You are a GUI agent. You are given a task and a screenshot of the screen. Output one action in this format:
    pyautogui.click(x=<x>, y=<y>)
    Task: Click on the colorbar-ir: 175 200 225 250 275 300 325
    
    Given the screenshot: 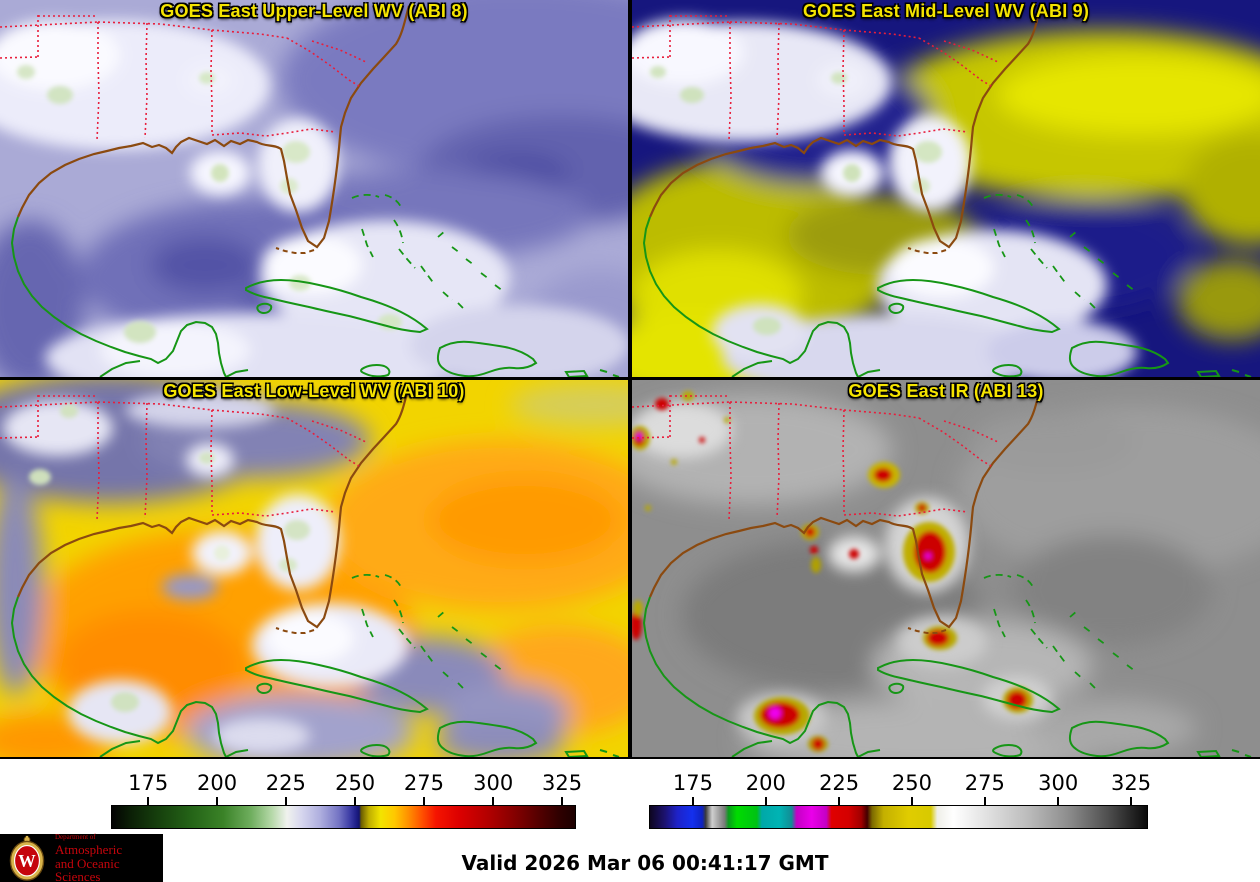 What is the action you would take?
    pyautogui.click(x=900, y=800)
    